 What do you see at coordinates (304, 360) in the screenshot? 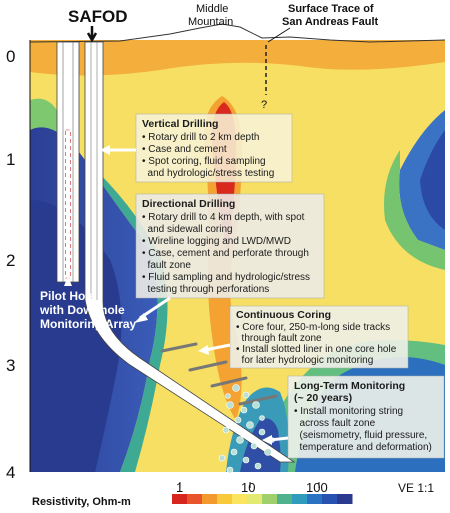
I see `continuous-coring-item-4: for later hydrologic monitoring` at bounding box center [304, 360].